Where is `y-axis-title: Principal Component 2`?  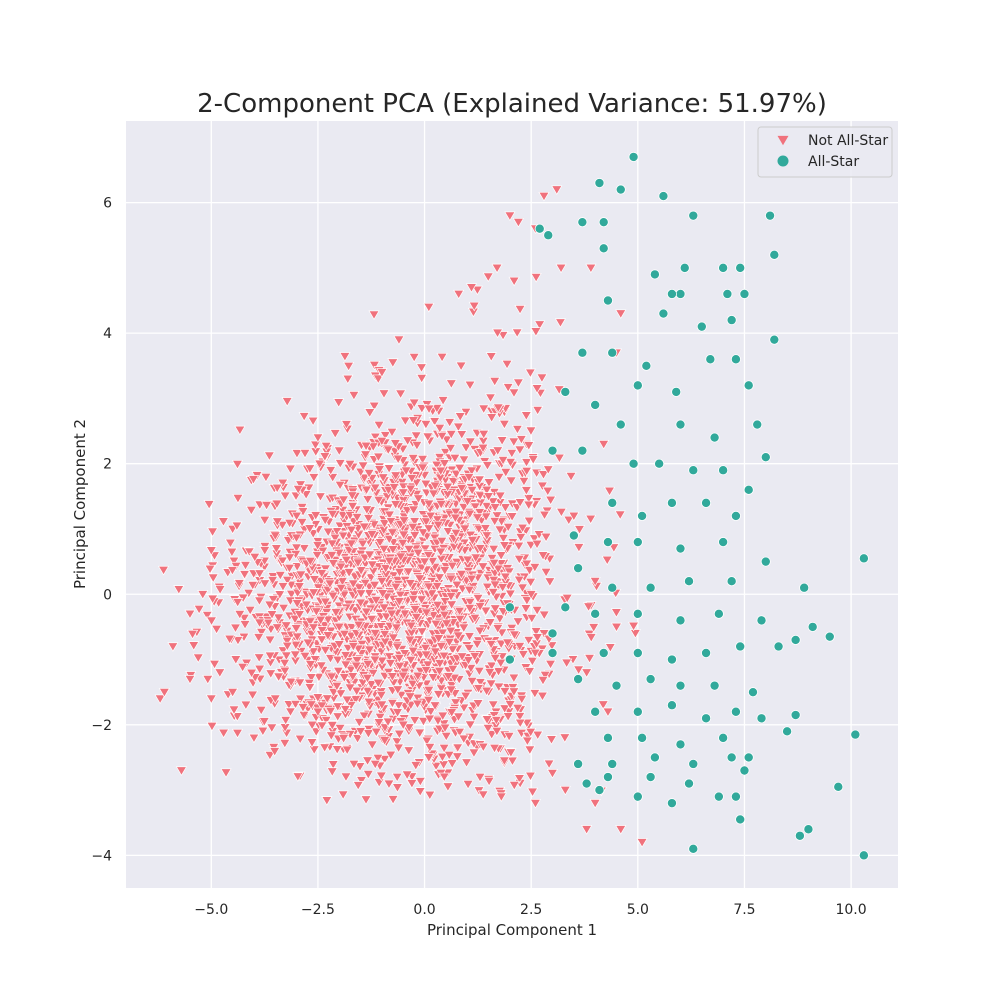
y-axis-title: Principal Component 2 is located at coordinates (80, 504).